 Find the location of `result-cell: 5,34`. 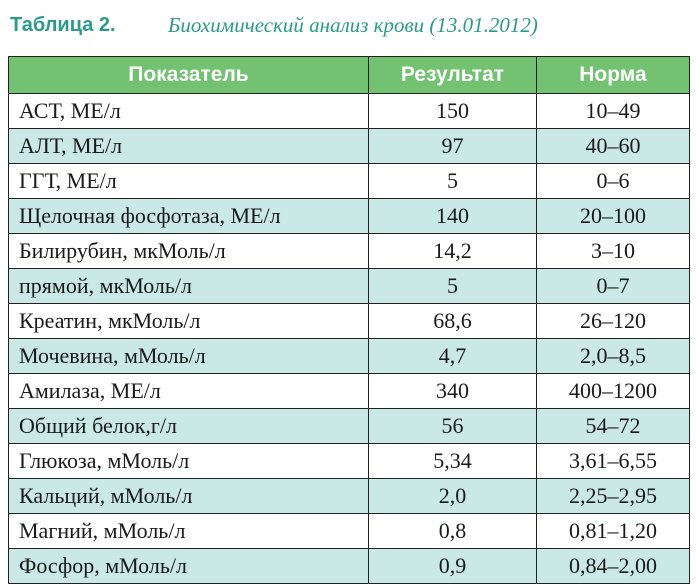

result-cell: 5,34 is located at coordinates (452, 461).